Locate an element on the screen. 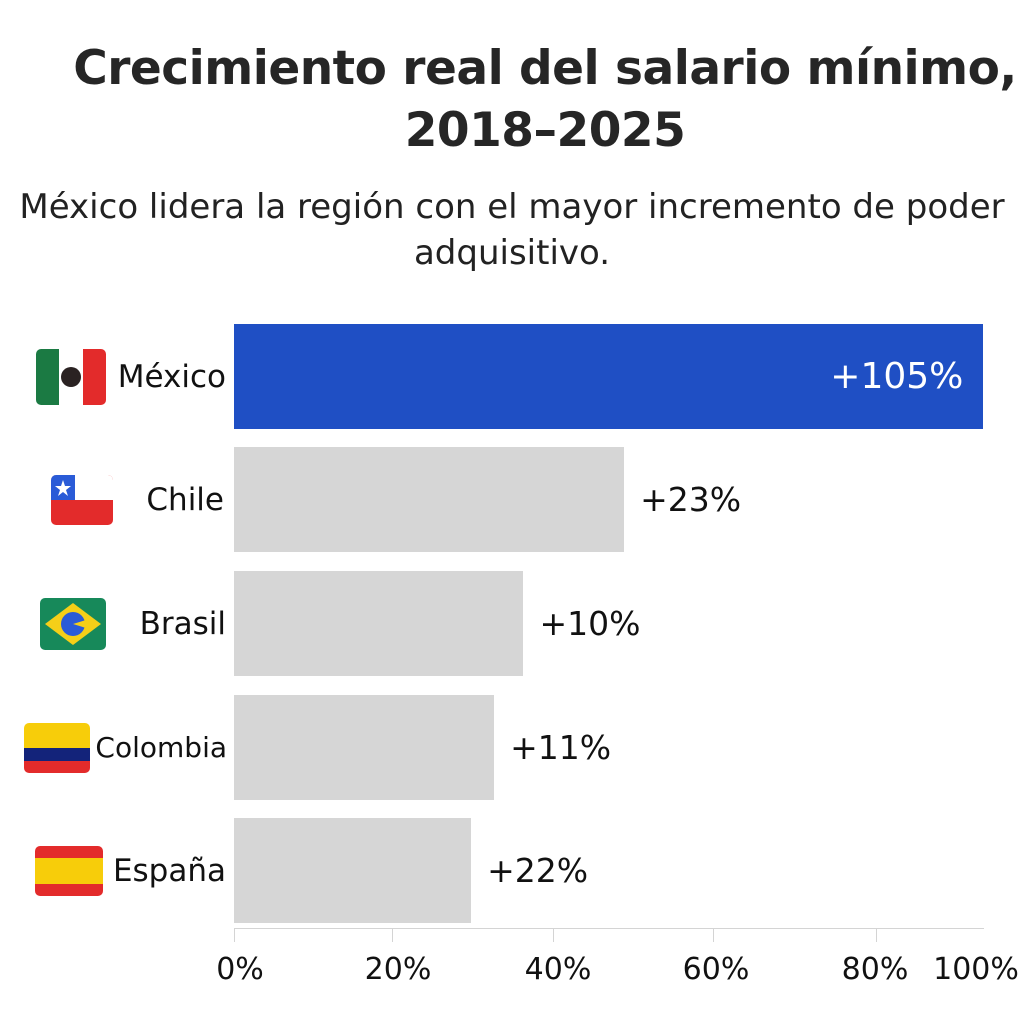  bar-row: Brasil +10% is located at coordinates (512, 623).